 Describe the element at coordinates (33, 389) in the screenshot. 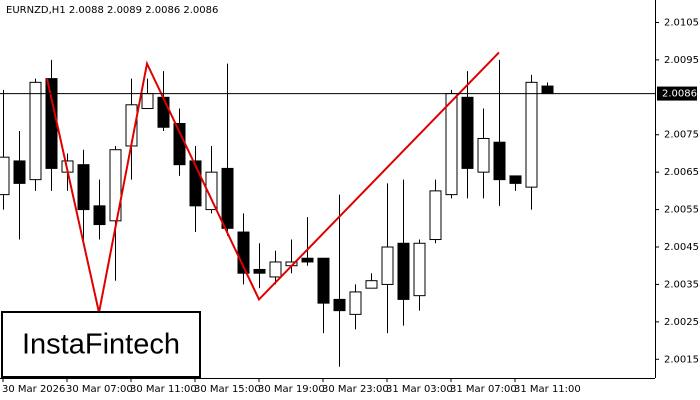

I see `x-tick-label: 30 Mar 2026` at that location.